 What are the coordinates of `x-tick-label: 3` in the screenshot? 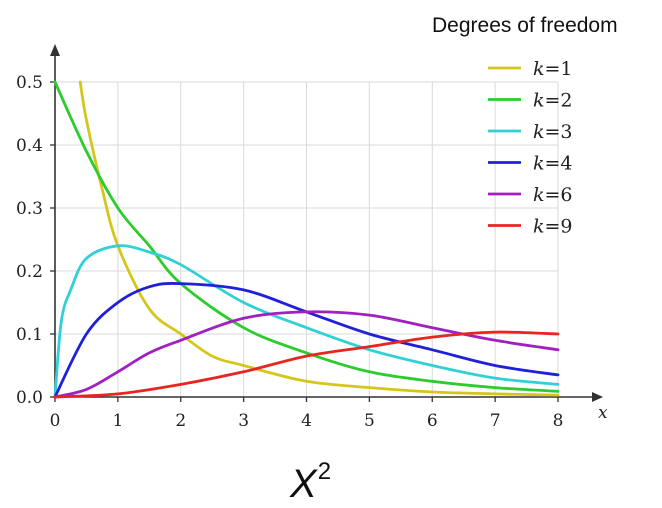 It's located at (243, 421).